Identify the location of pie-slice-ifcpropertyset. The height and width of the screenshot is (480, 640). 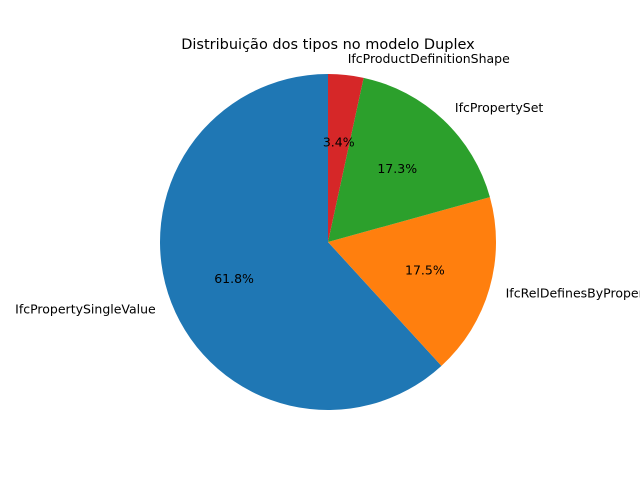
(409, 159).